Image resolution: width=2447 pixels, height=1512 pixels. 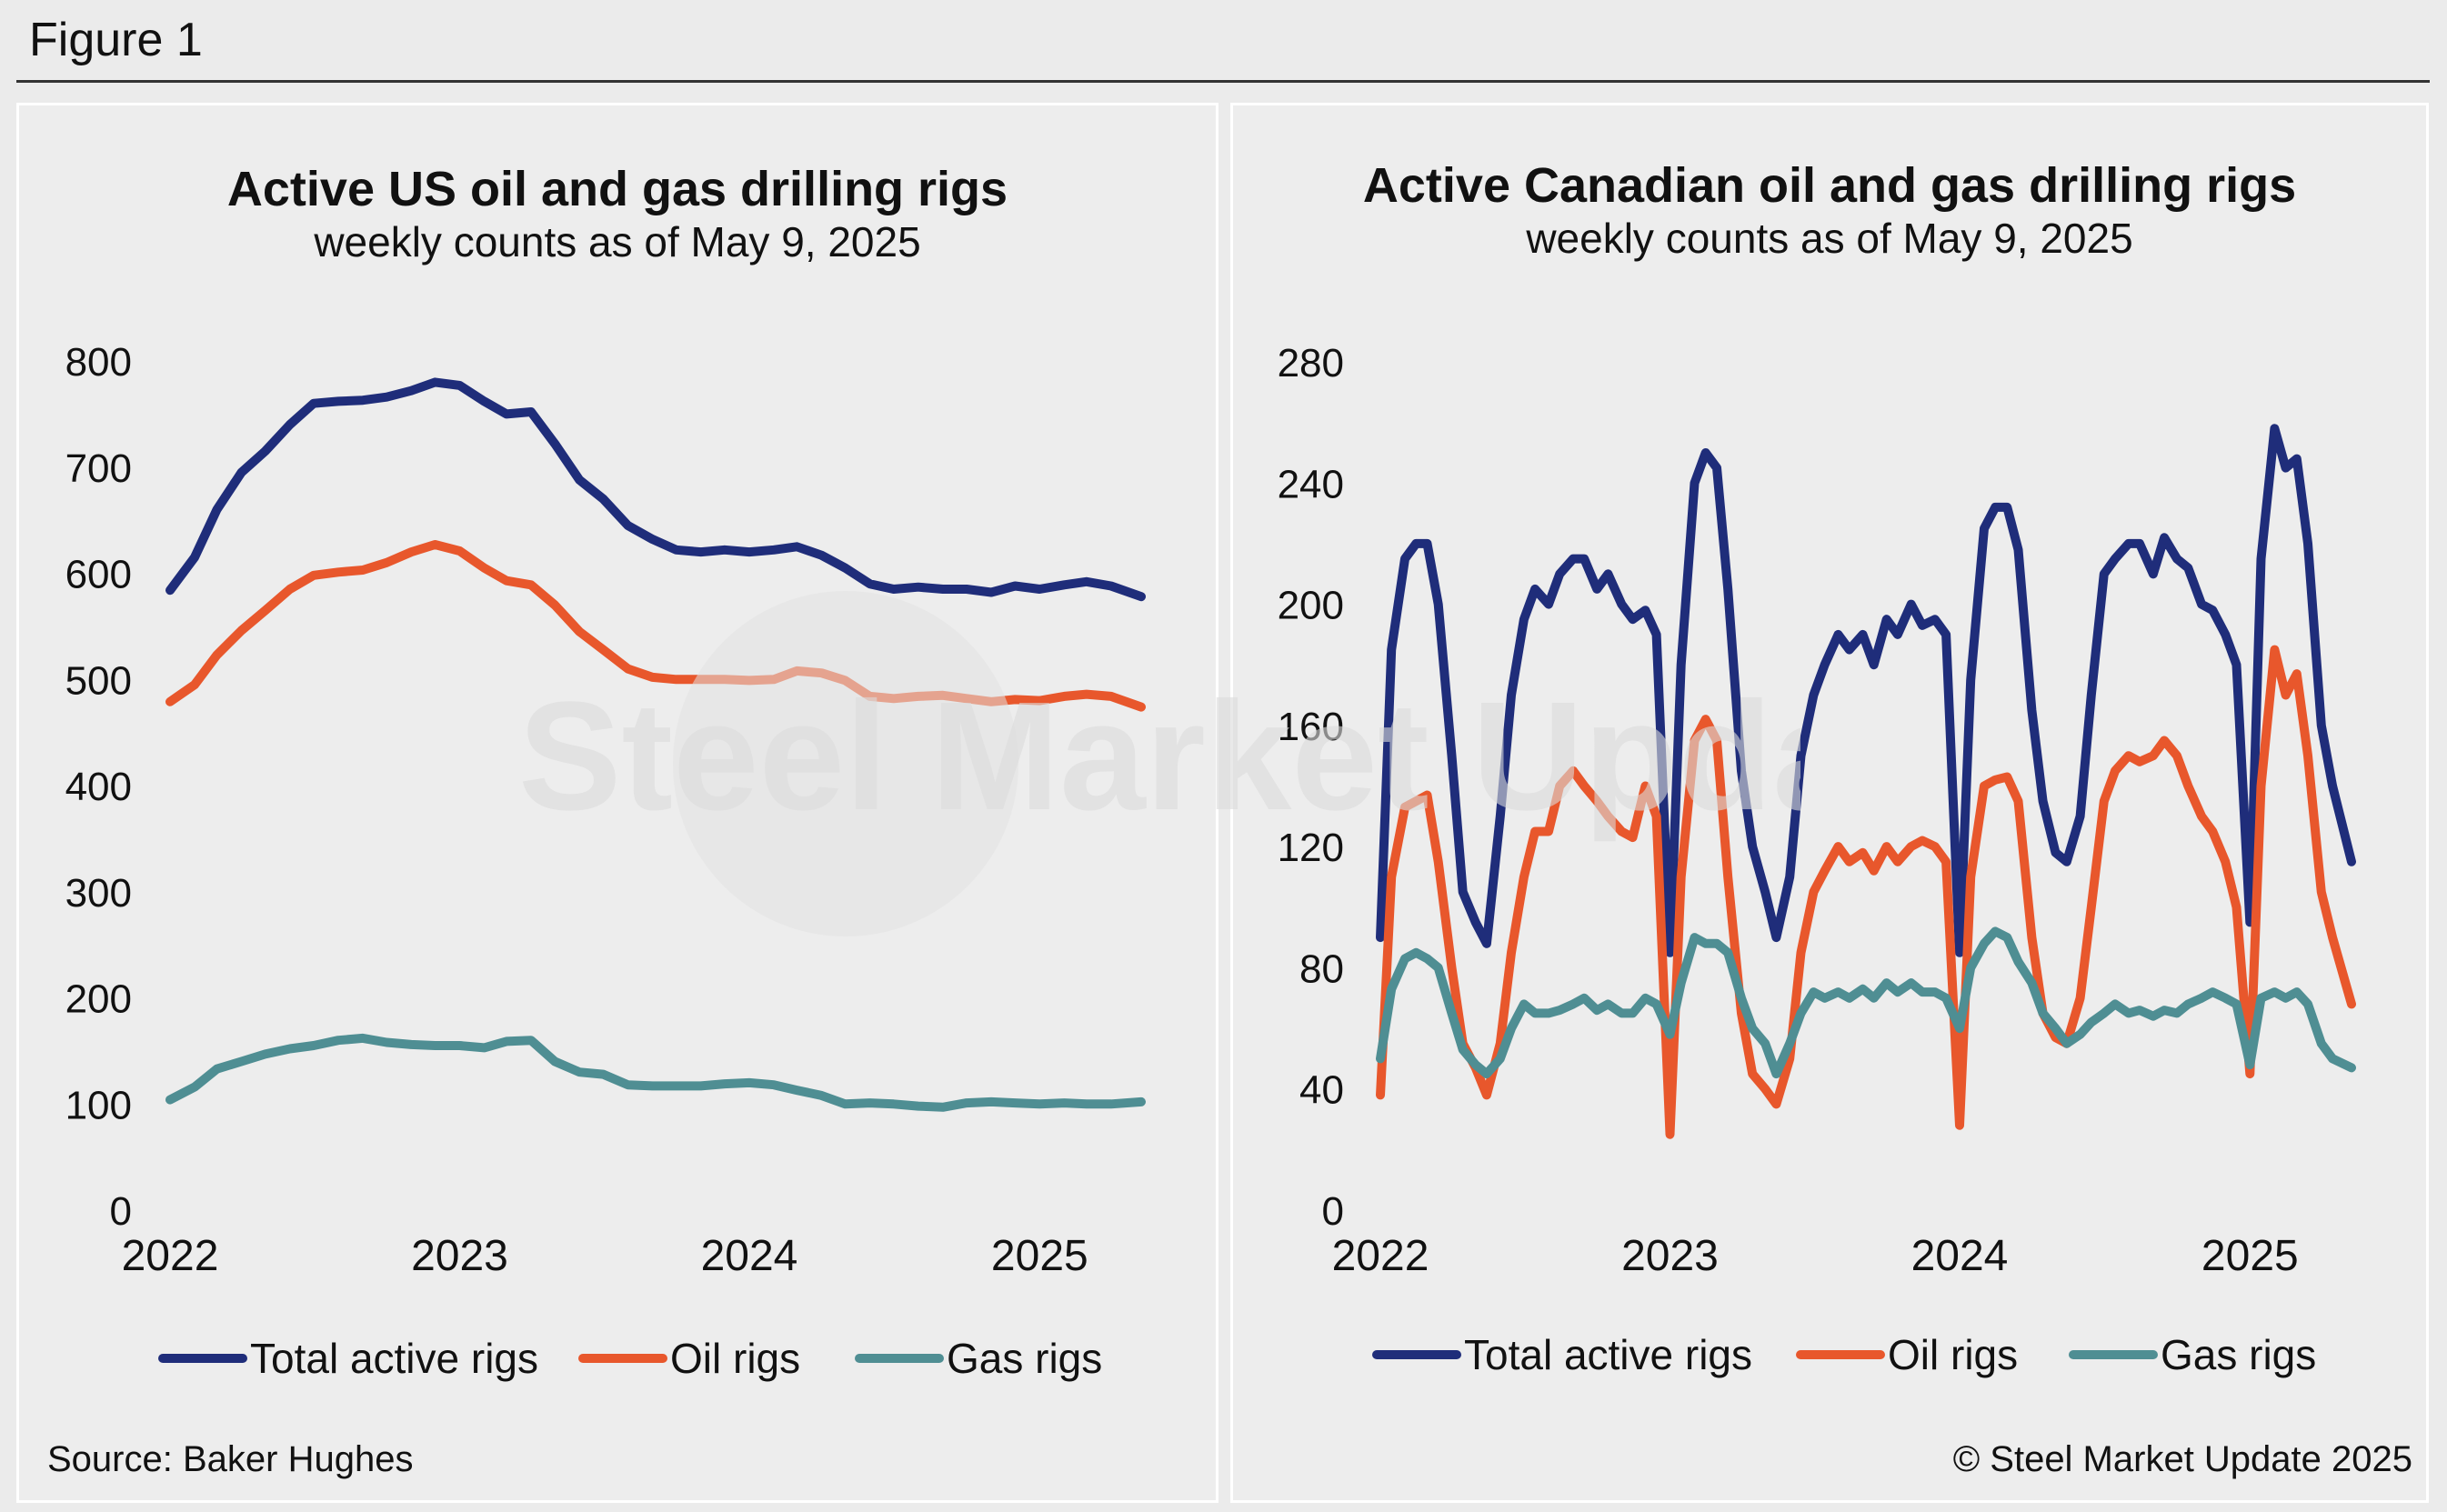 I want to click on y-tick-label: 40, so click(x=1321, y=1090).